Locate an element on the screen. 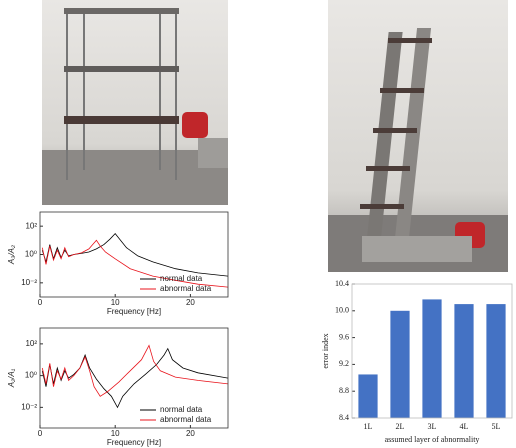 This screenshot has width=516, height=448. y-tick-label: 9.2 is located at coordinates (344, 363).